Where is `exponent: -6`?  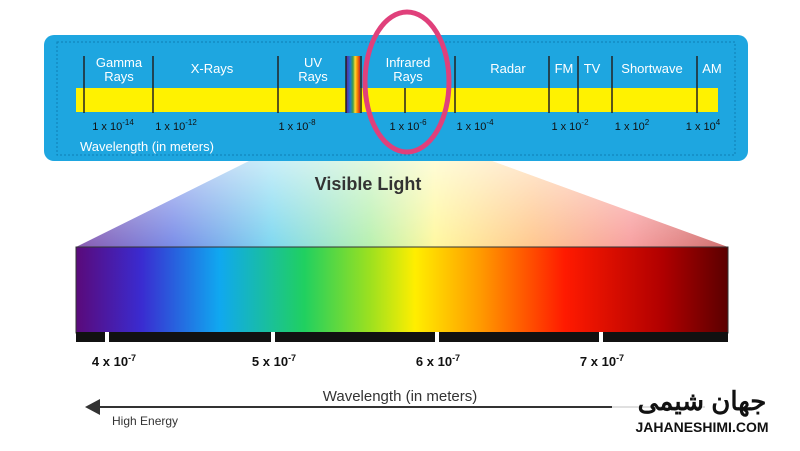
exponent: -6 is located at coordinates (423, 122).